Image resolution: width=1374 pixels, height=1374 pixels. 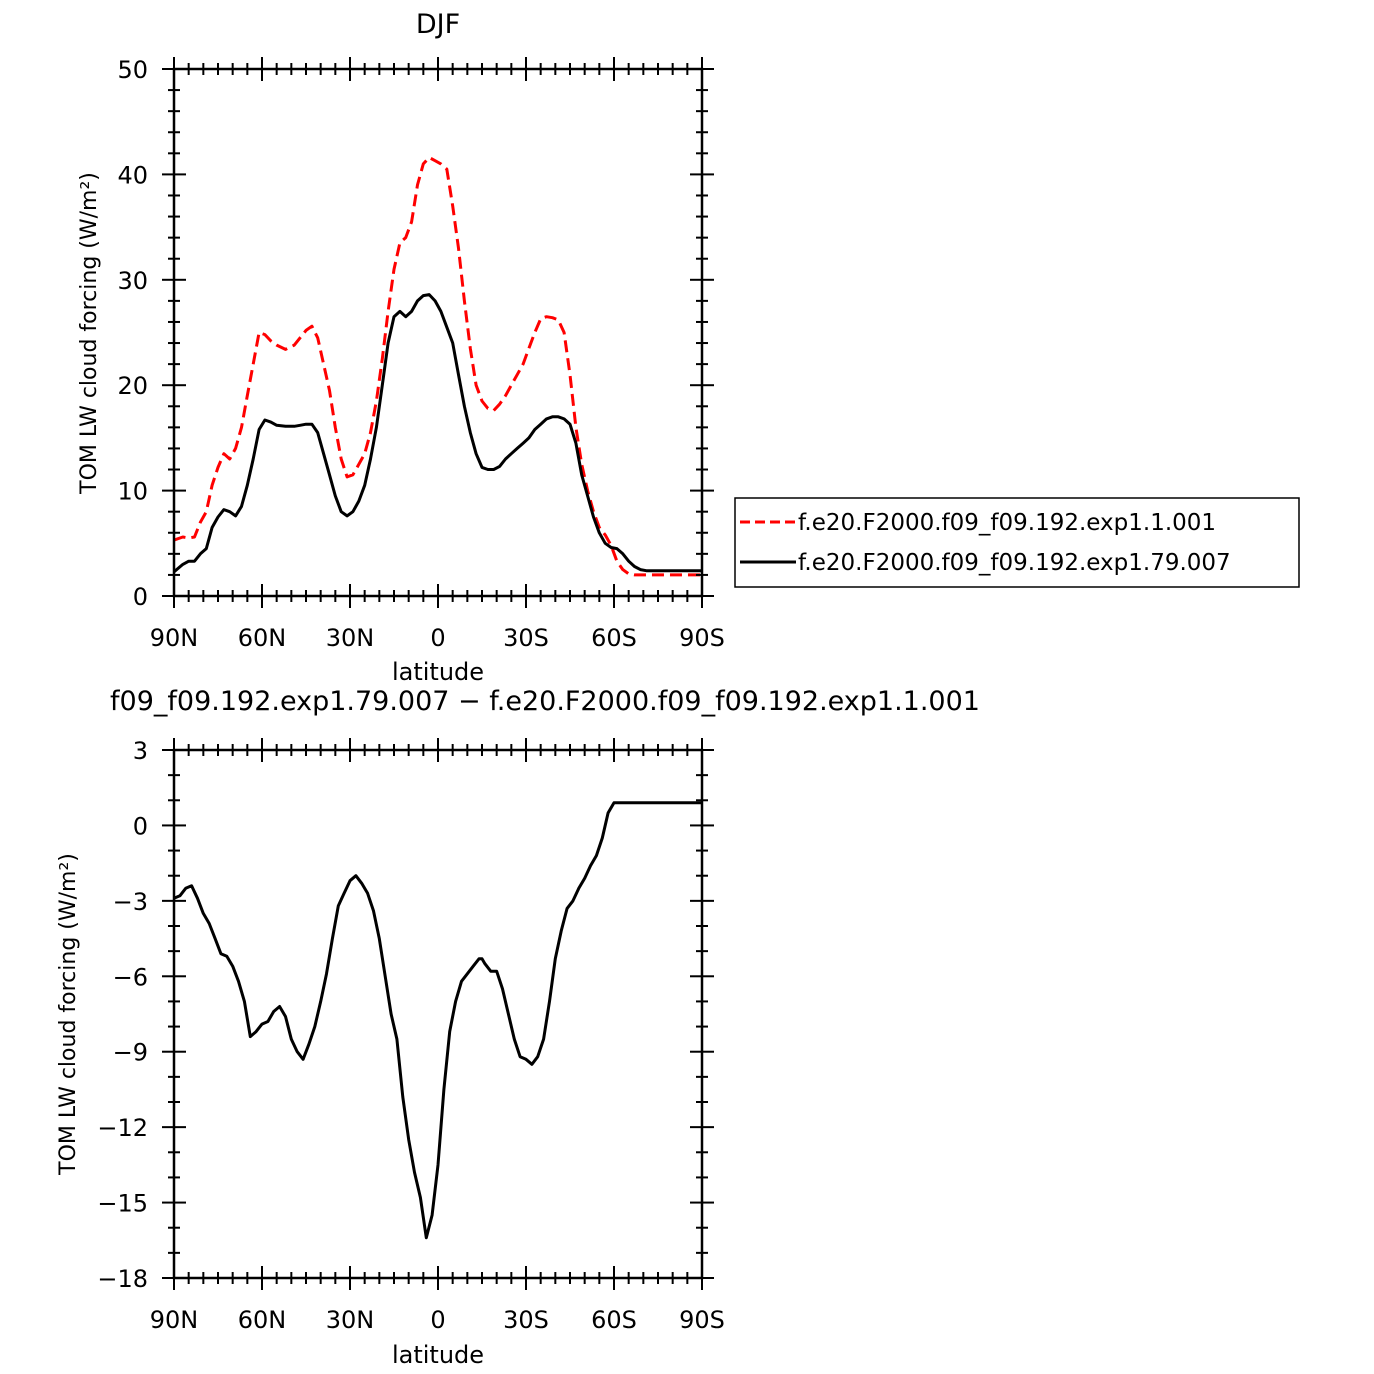 I want to click on y-tick-label: −9, so click(x=130, y=1053).